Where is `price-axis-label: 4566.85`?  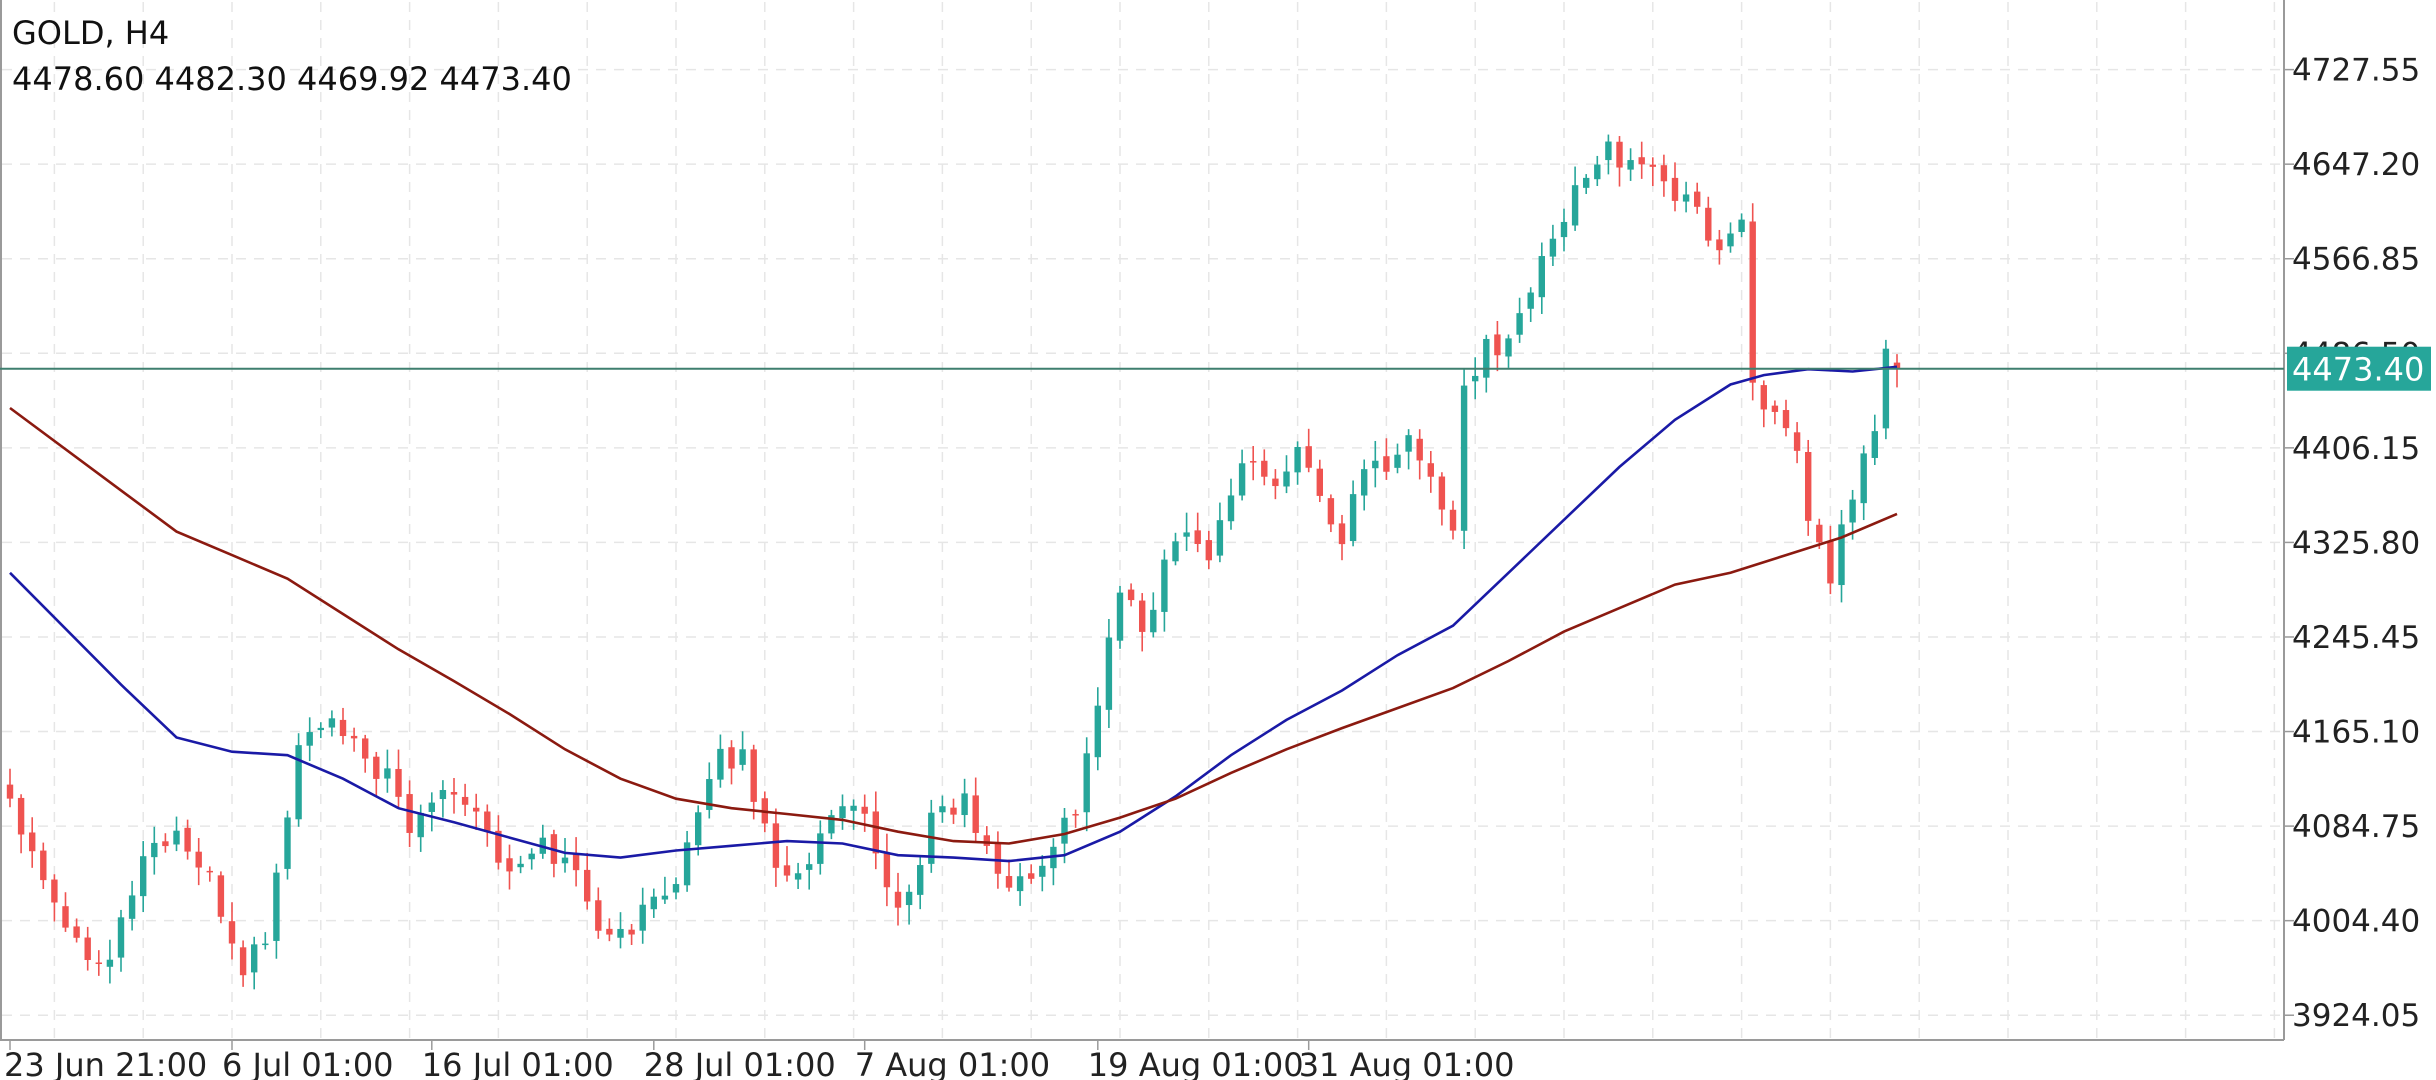 price-axis-label: 4566.85 is located at coordinates (2356, 260).